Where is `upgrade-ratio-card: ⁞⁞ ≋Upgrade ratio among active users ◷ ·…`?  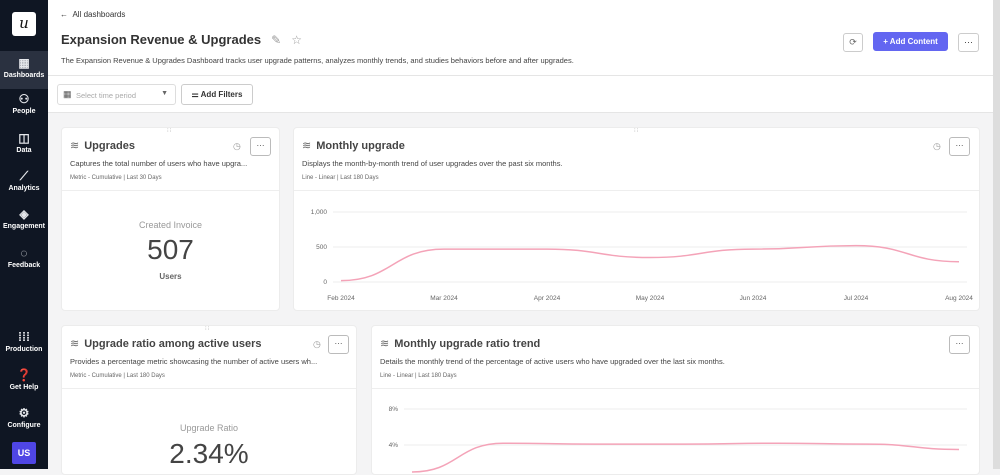 upgrade-ratio-card: ⁞⁞ ≋Upgrade ratio among active users ◷ ·… is located at coordinates (209, 400).